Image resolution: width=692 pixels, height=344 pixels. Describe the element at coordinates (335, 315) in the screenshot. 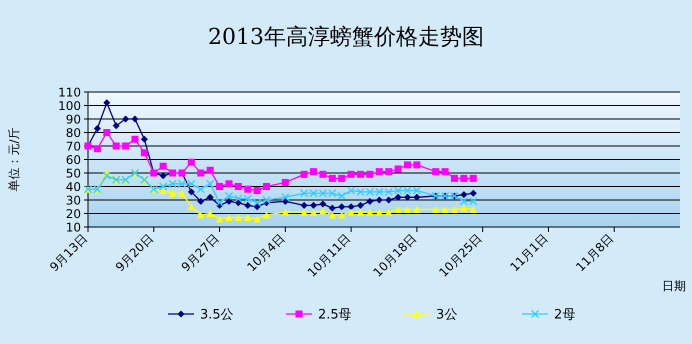

I see `legend-label: 2.5母` at that location.